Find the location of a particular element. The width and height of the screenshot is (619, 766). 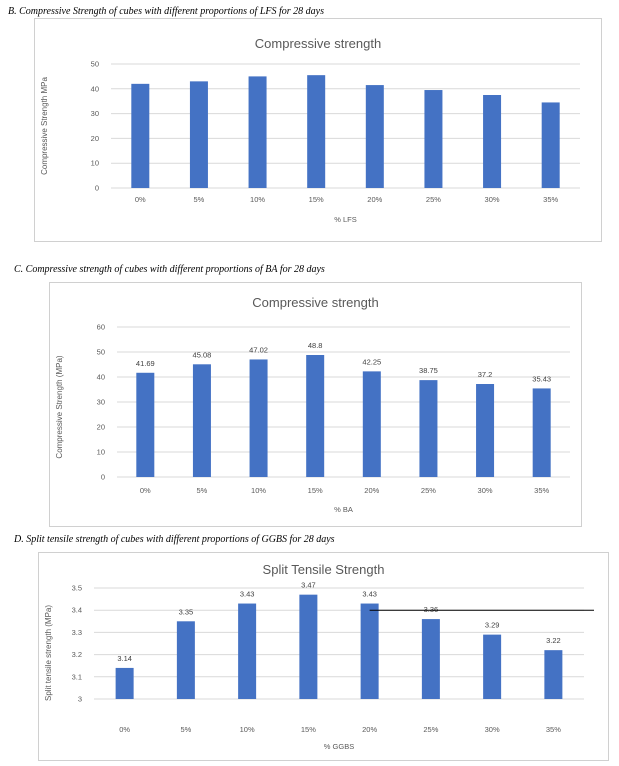

y-tick-label: 60 is located at coordinates (101, 327).